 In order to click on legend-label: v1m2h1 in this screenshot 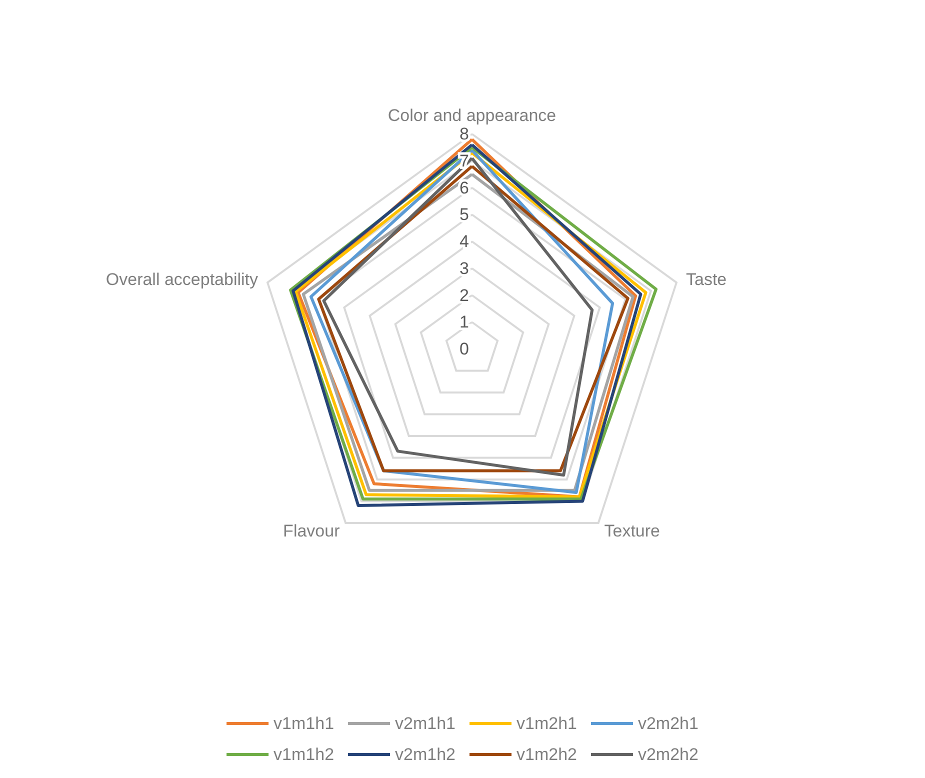, I will do `click(546, 723)`.